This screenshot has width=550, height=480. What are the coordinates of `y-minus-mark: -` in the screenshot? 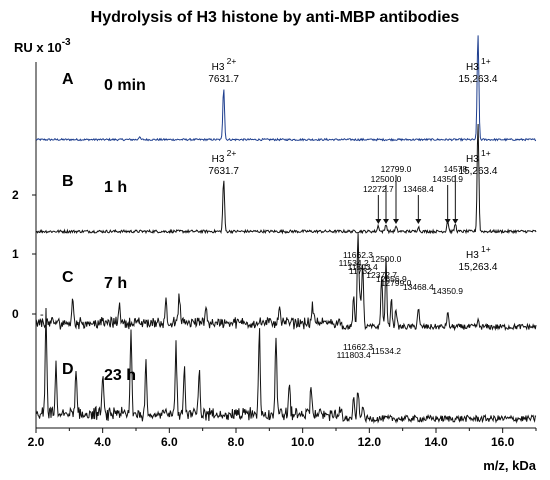 It's located at (42, 315).